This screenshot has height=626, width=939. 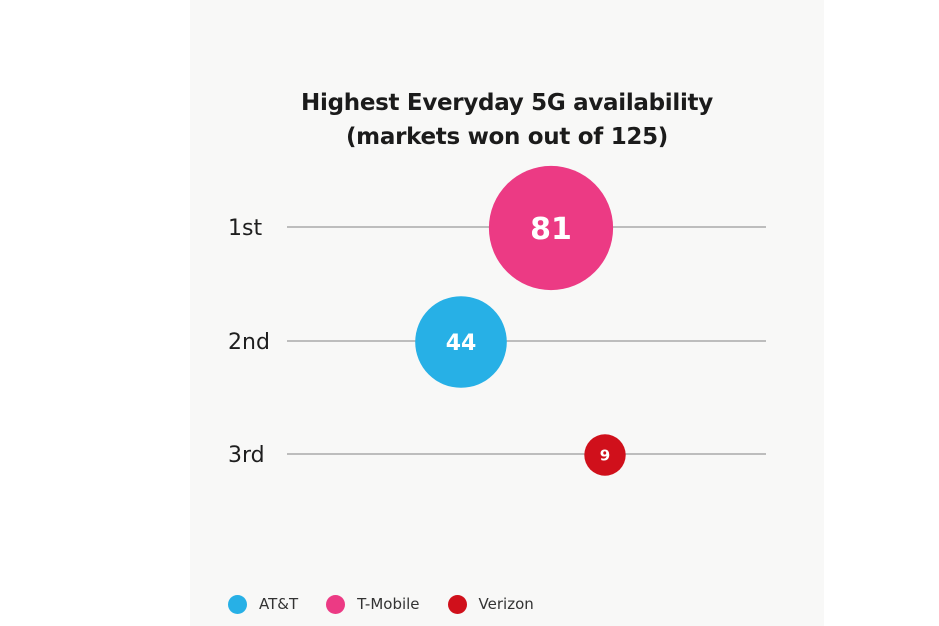 I want to click on bubble-label-att: 44, so click(x=461, y=343).